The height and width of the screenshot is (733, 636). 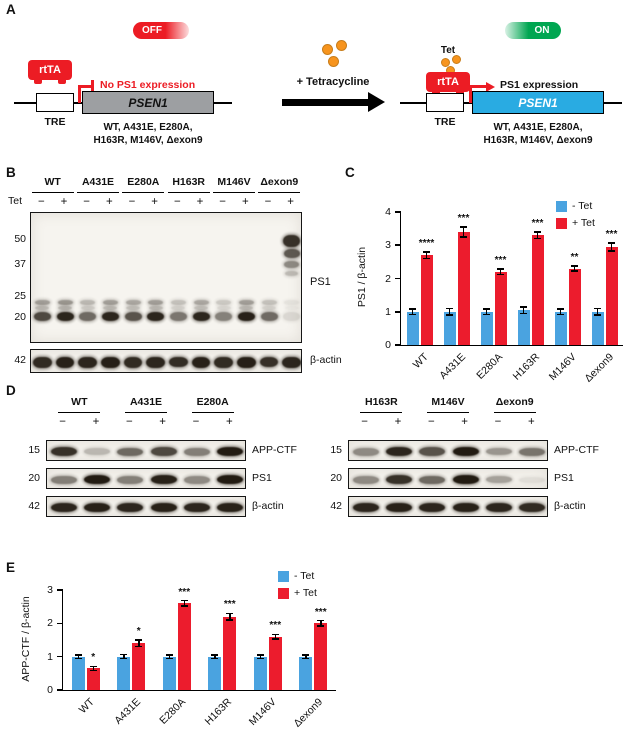 I want to click on on-state-badge: ON, so click(x=533, y=30).